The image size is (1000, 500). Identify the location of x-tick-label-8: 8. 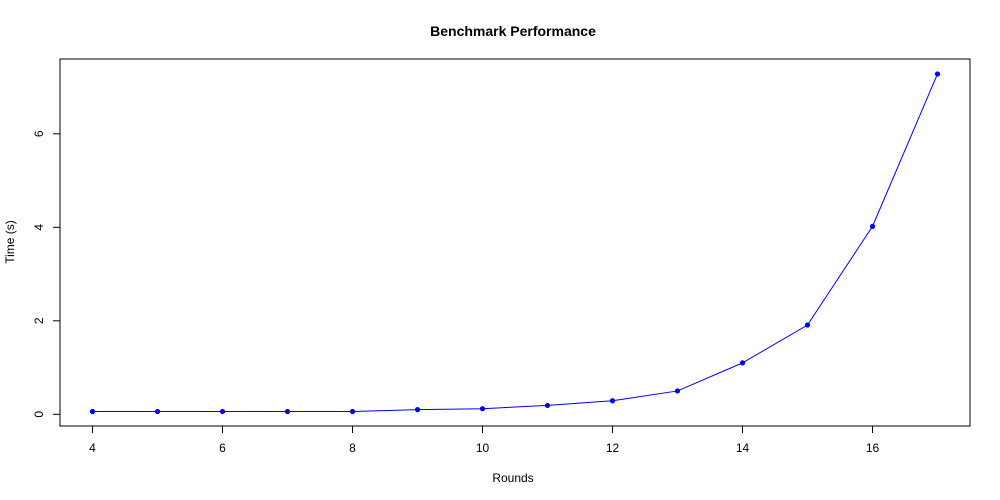
(352, 448).